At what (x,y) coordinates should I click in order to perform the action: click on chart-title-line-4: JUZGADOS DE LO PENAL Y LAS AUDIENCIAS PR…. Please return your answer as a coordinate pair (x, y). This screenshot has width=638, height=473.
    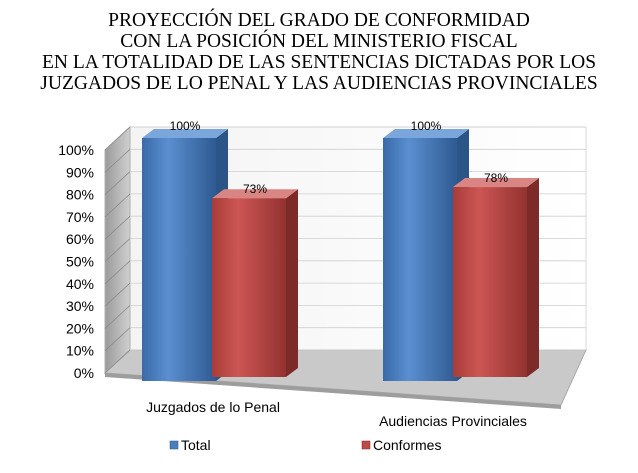
    Looking at the image, I should click on (319, 83).